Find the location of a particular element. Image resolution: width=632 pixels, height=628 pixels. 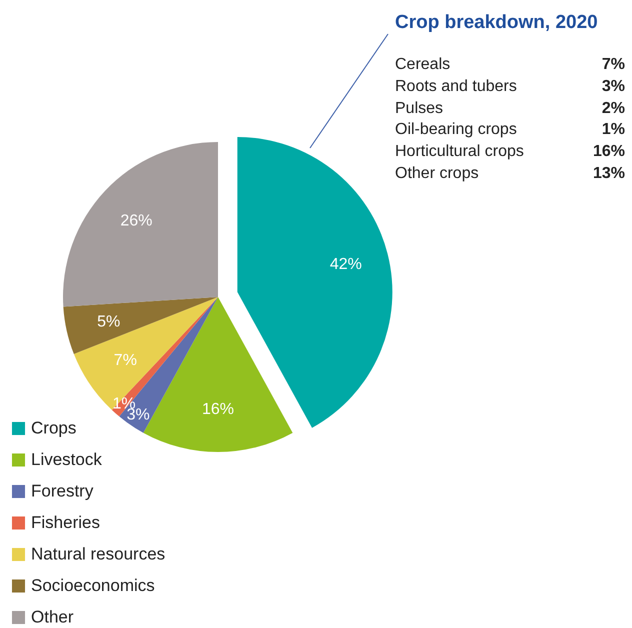

data-label: 26% is located at coordinates (136, 221).